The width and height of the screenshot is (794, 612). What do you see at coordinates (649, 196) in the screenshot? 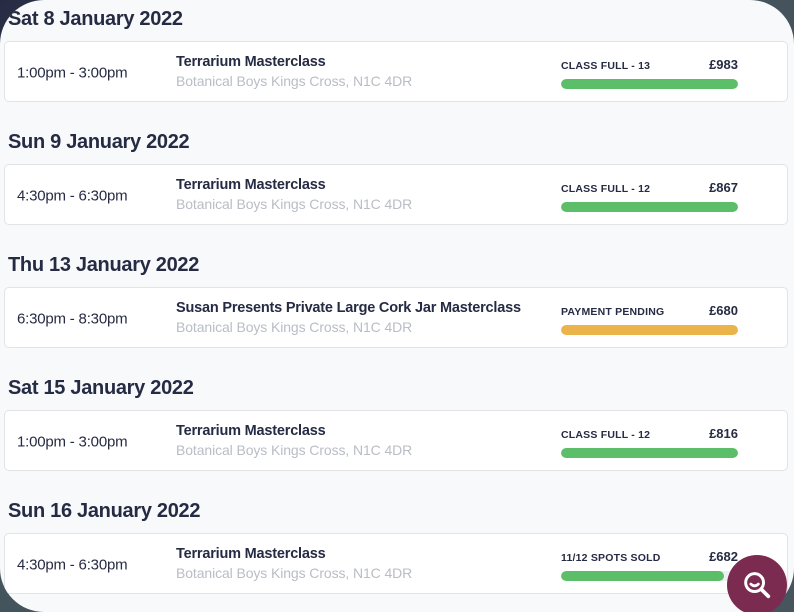
I see `booking-status: CLASS FULL - 12 £867` at bounding box center [649, 196].